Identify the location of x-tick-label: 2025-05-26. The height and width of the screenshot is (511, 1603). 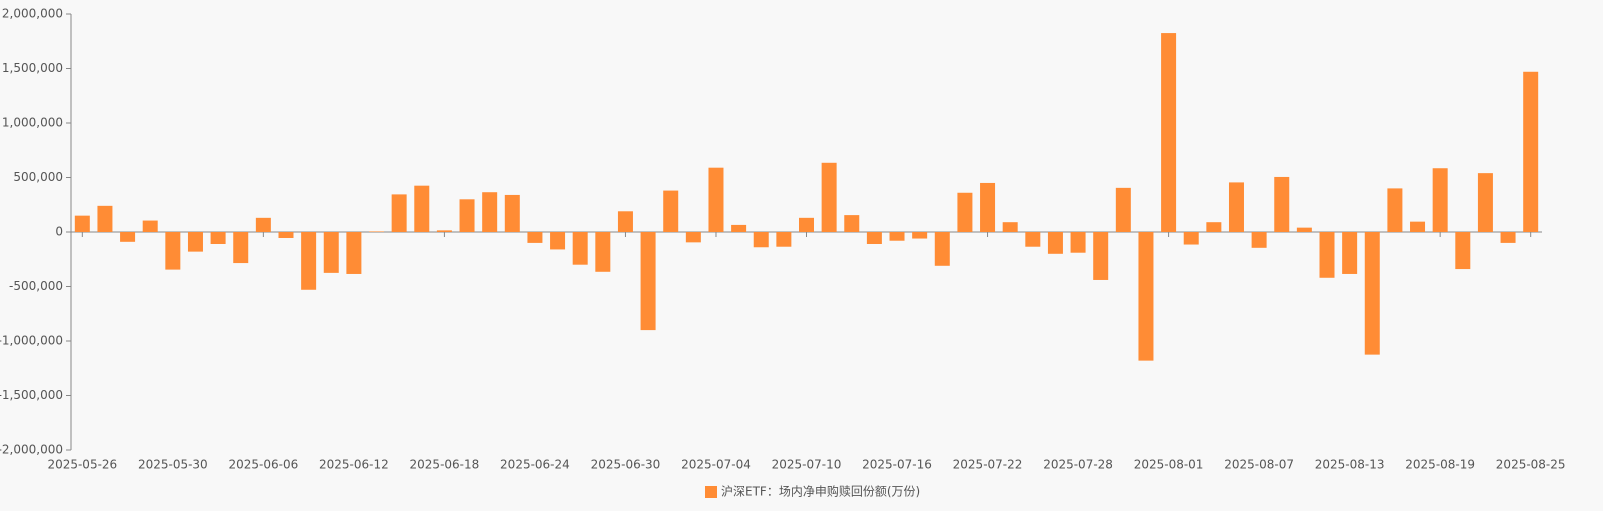
(82, 465).